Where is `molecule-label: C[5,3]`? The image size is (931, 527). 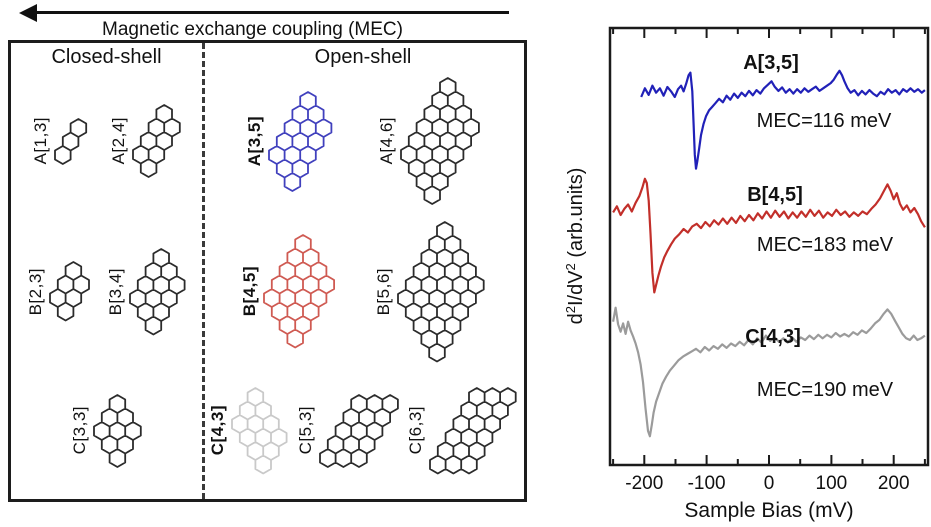 molecule-label: C[5,3] is located at coordinates (305, 430).